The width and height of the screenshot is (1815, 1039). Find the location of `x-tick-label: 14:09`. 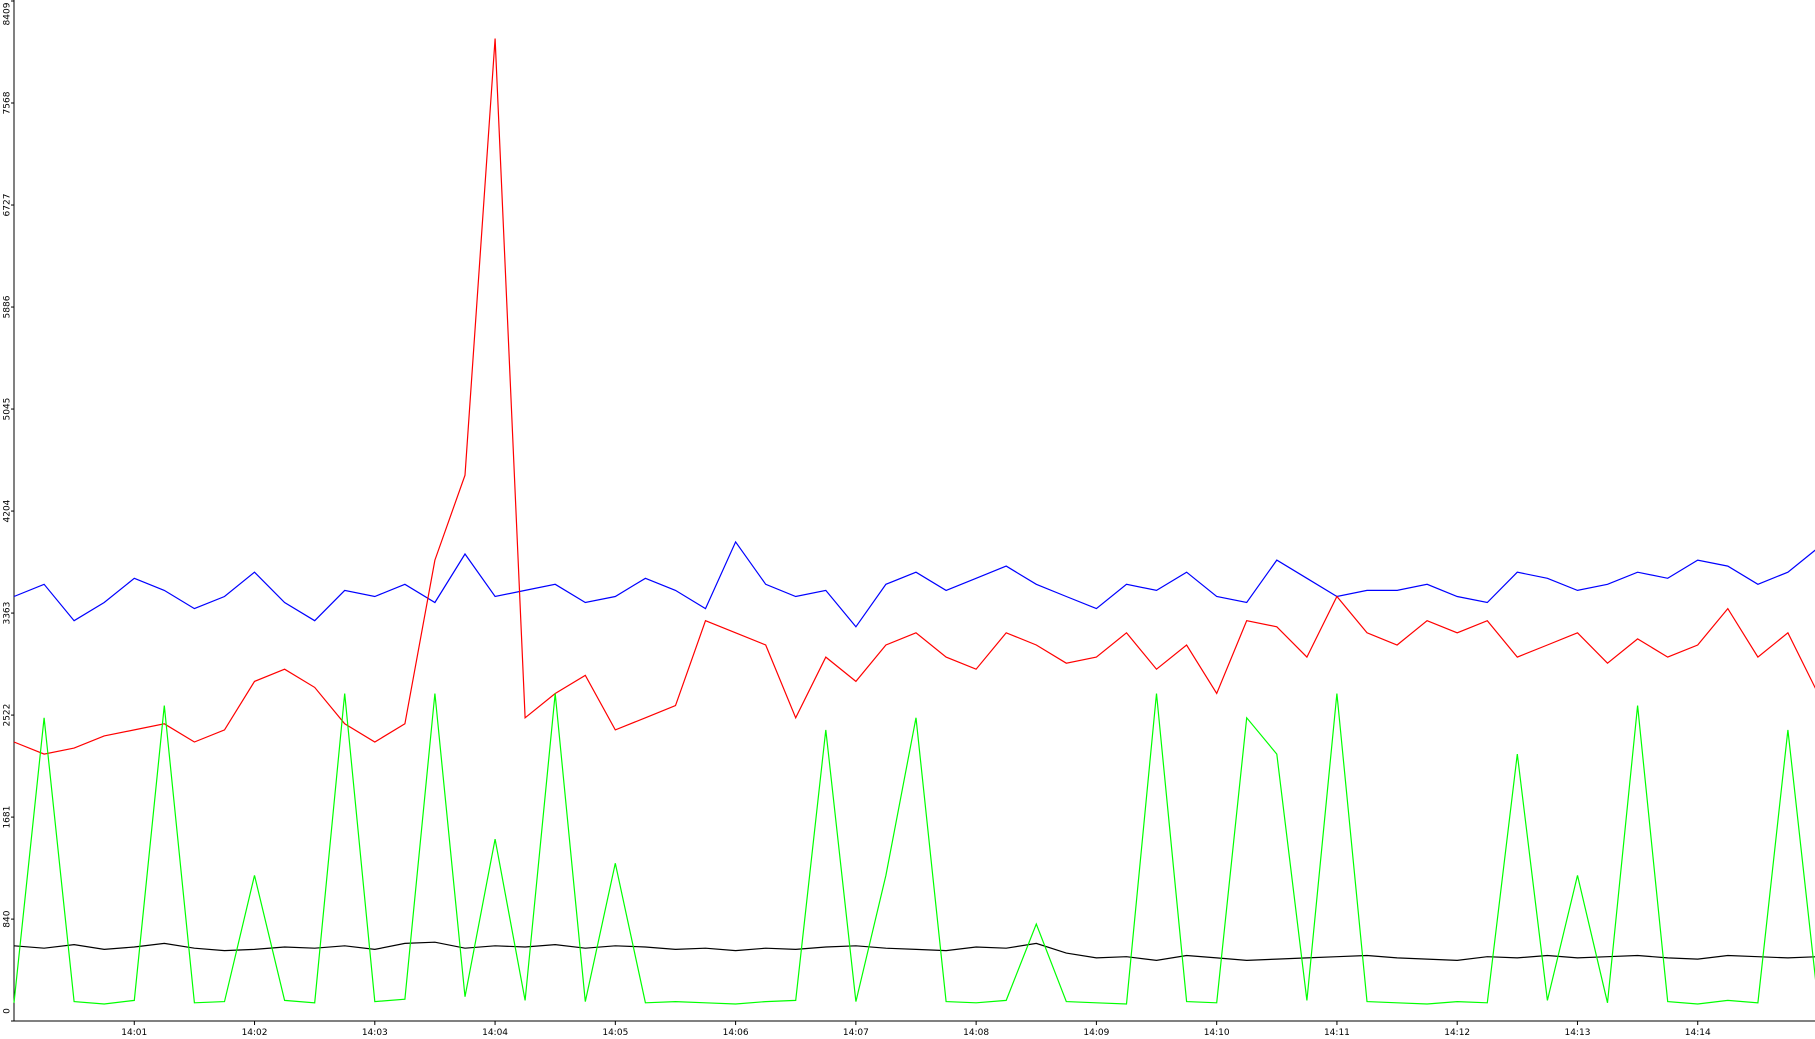

x-tick-label: 14:09 is located at coordinates (1096, 1033).